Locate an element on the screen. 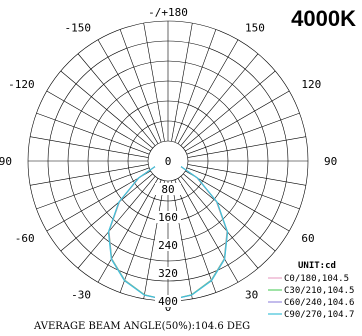  cct-badge: 4000K is located at coordinates (323, 18).